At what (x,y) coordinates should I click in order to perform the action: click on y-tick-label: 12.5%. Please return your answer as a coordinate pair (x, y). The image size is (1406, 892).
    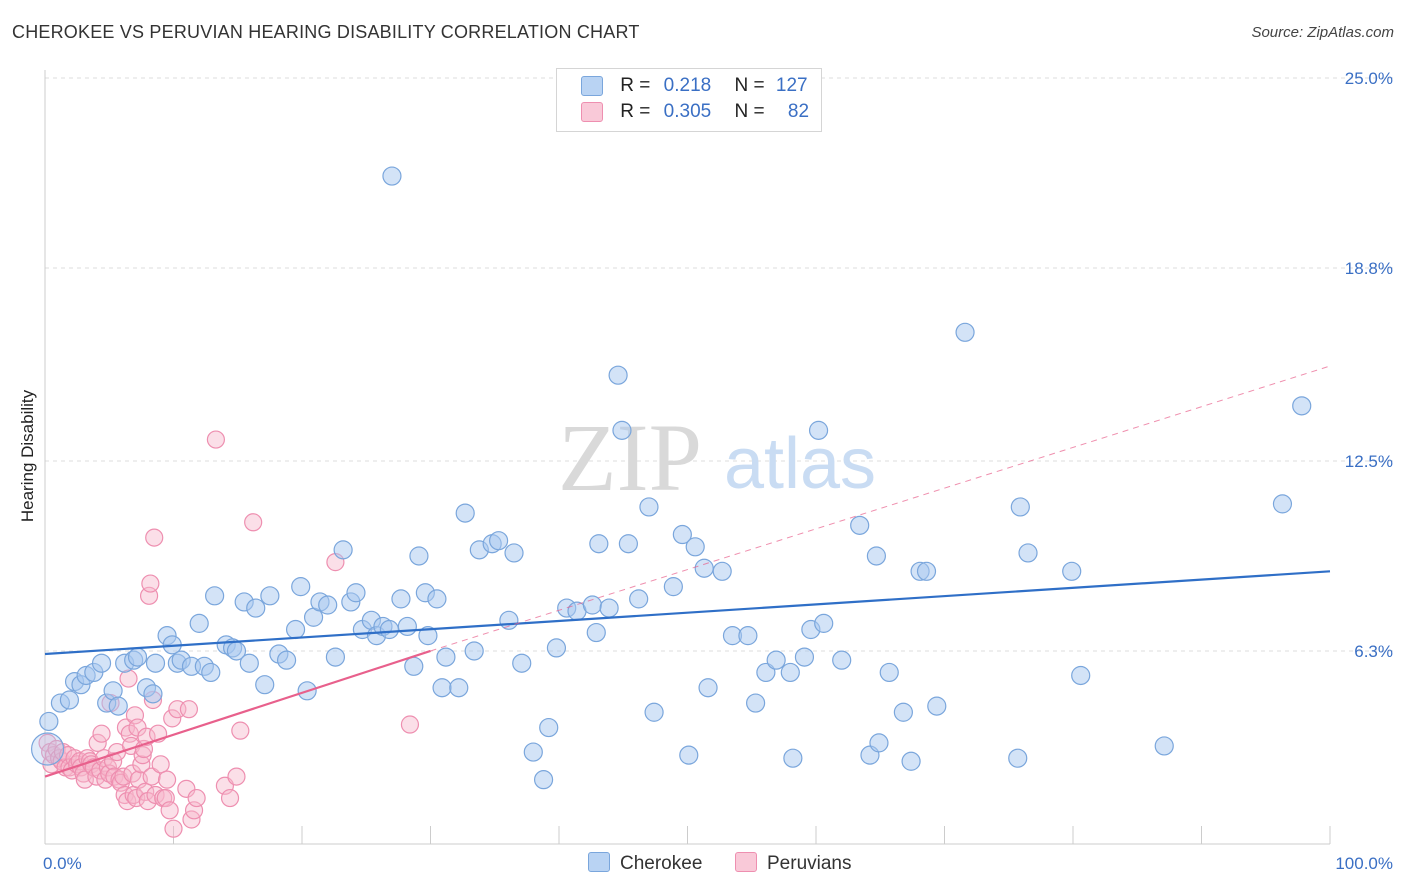
    Looking at the image, I should click on (1369, 461).